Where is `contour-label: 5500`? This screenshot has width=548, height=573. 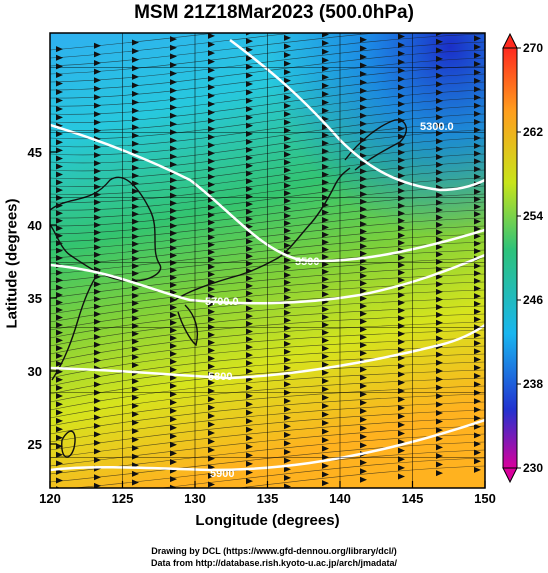
contour-label: 5500 is located at coordinates (307, 262).